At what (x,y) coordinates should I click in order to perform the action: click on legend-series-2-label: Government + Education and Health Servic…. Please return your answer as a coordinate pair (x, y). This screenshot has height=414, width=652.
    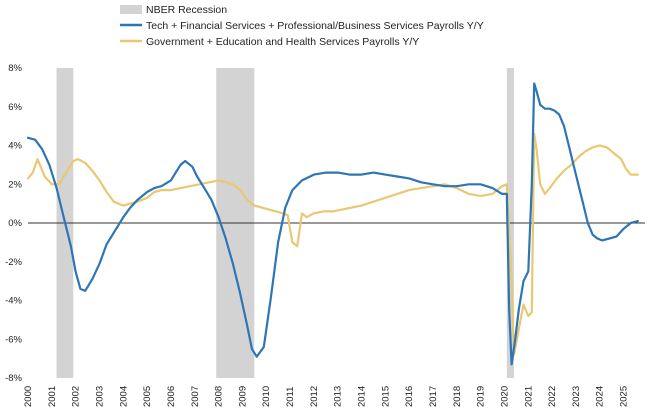
    Looking at the image, I should click on (282, 42).